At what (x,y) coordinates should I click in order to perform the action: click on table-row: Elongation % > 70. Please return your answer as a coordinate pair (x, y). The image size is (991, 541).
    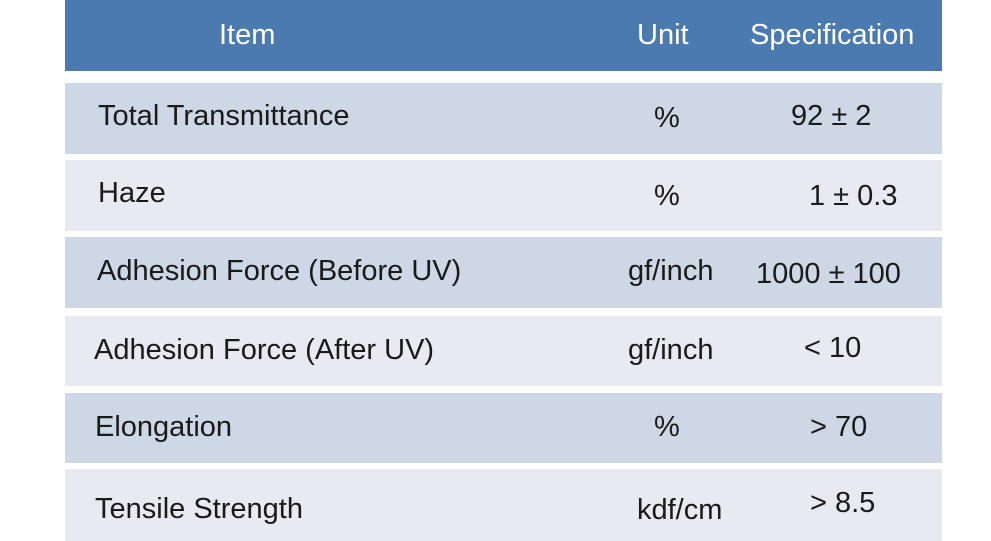
    Looking at the image, I should click on (503, 428).